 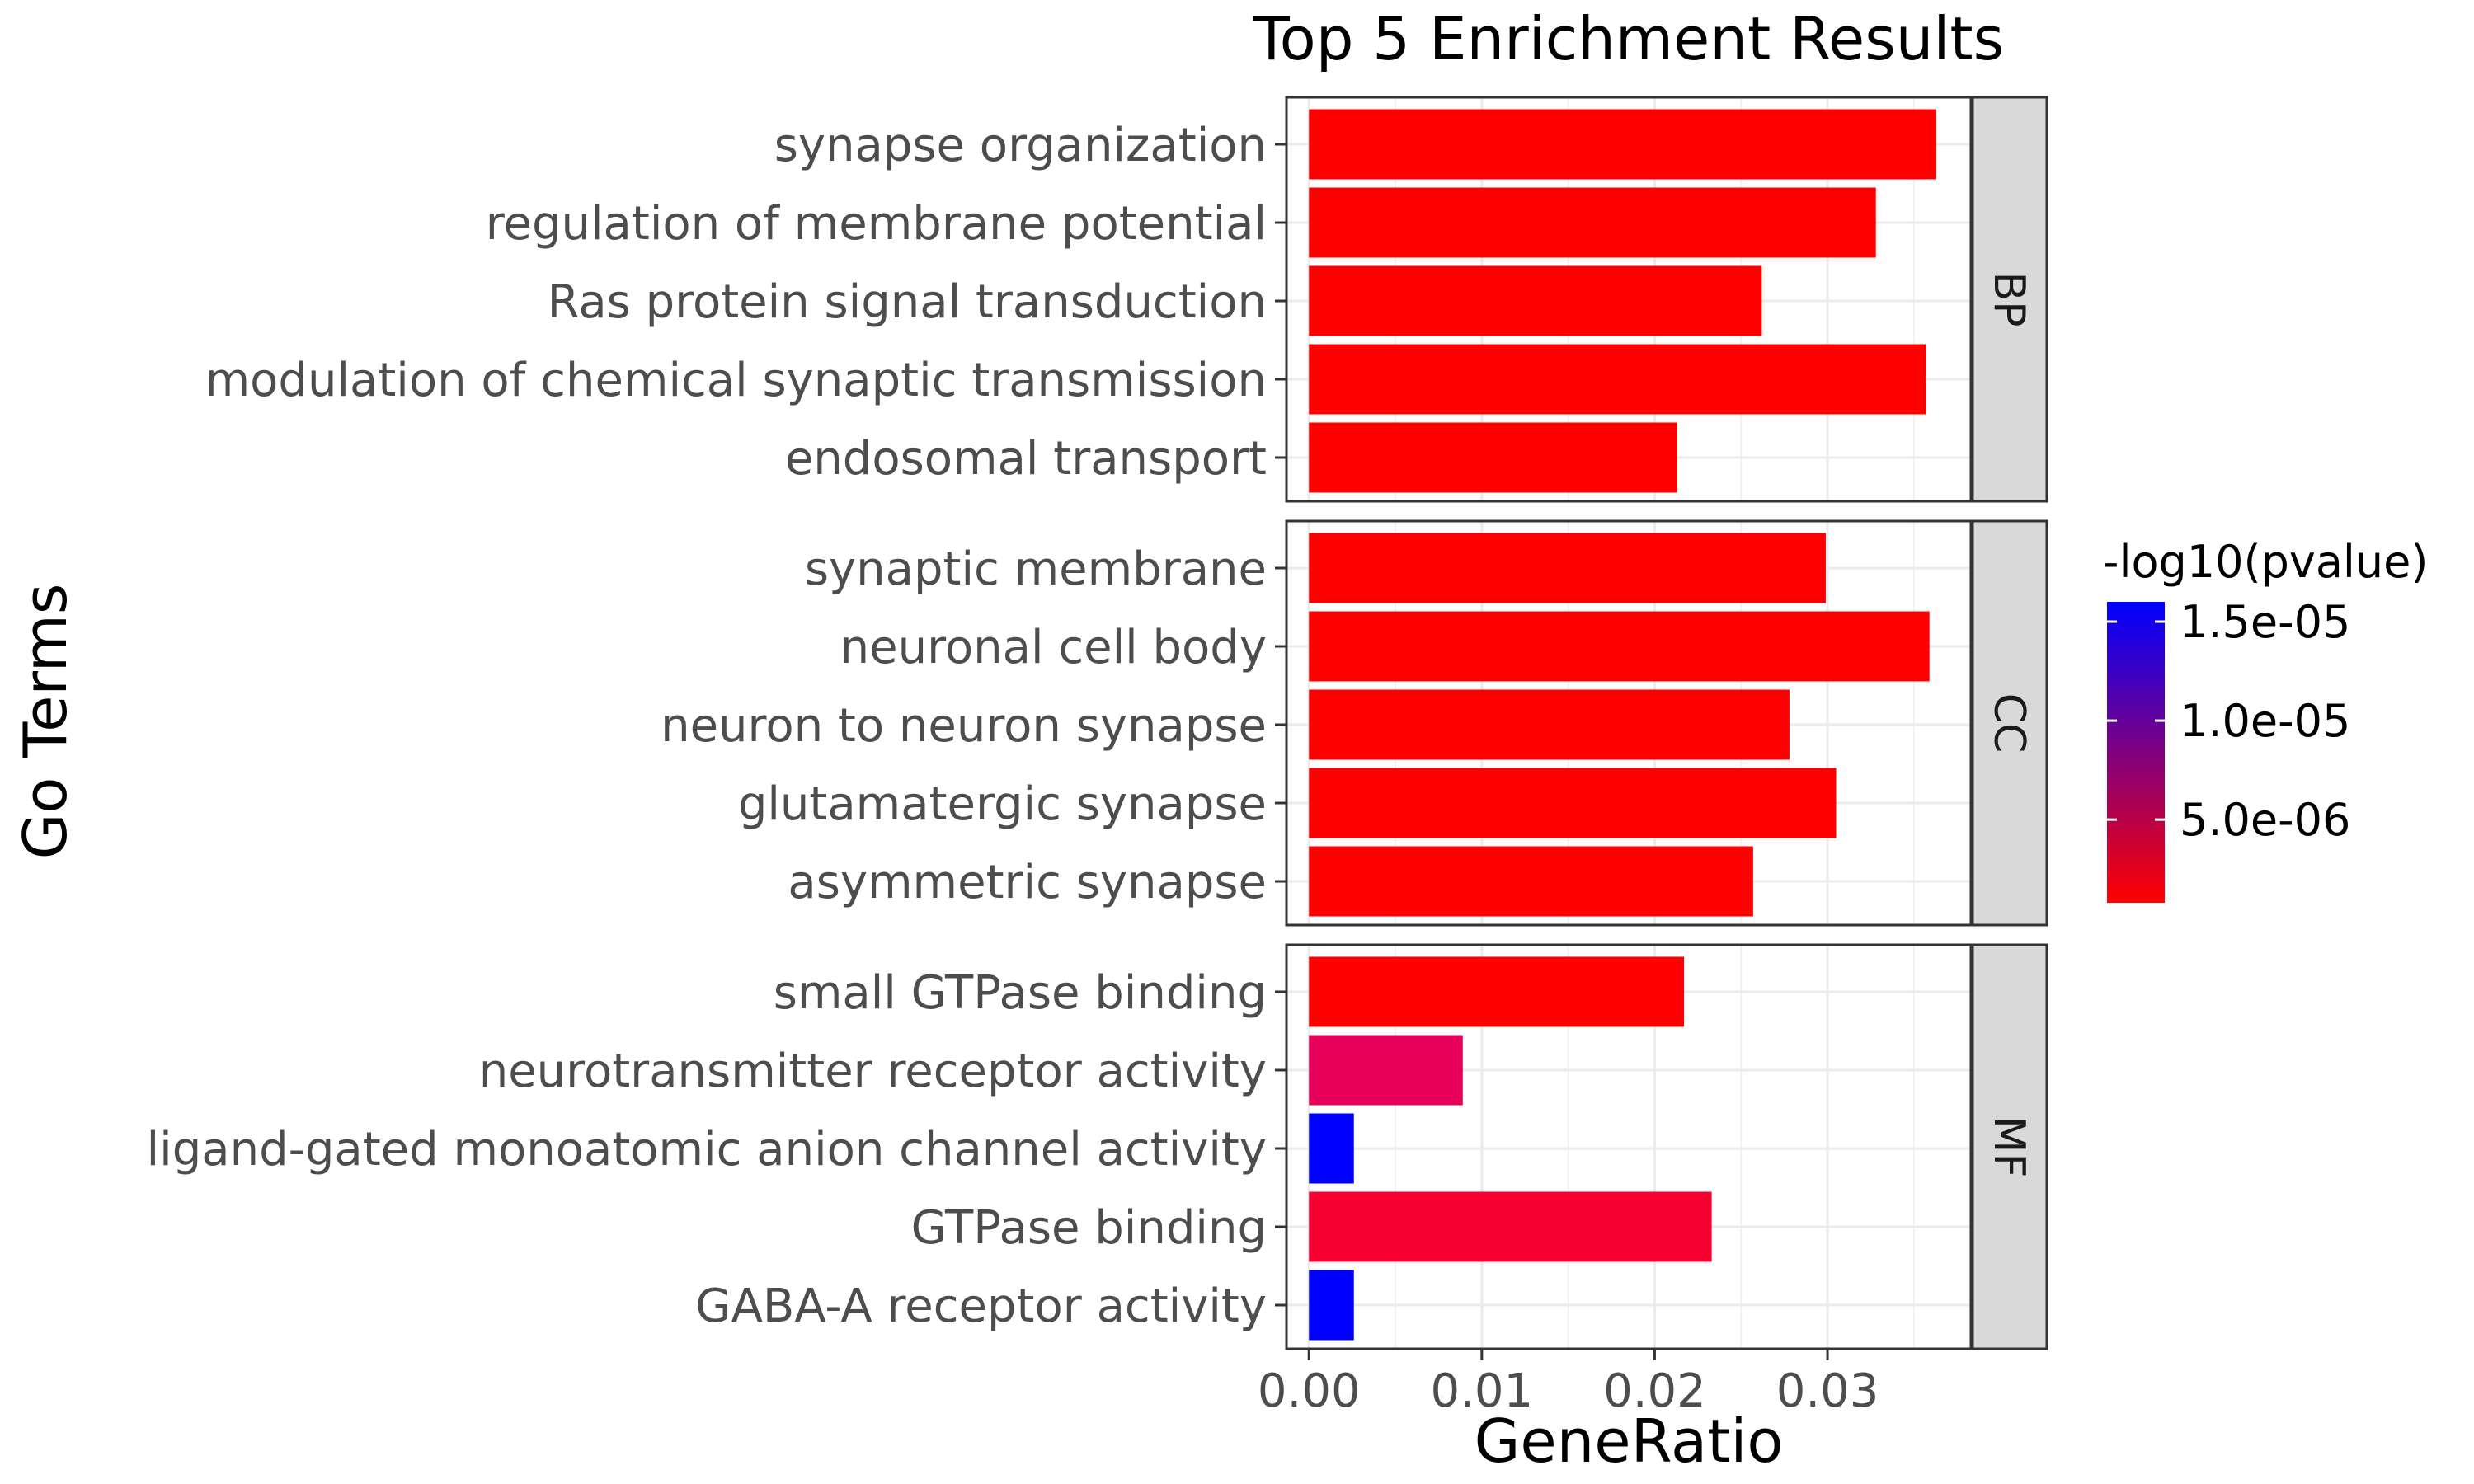 What do you see at coordinates (1026, 459) in the screenshot?
I see `y-tick-label: endosomal transport` at bounding box center [1026, 459].